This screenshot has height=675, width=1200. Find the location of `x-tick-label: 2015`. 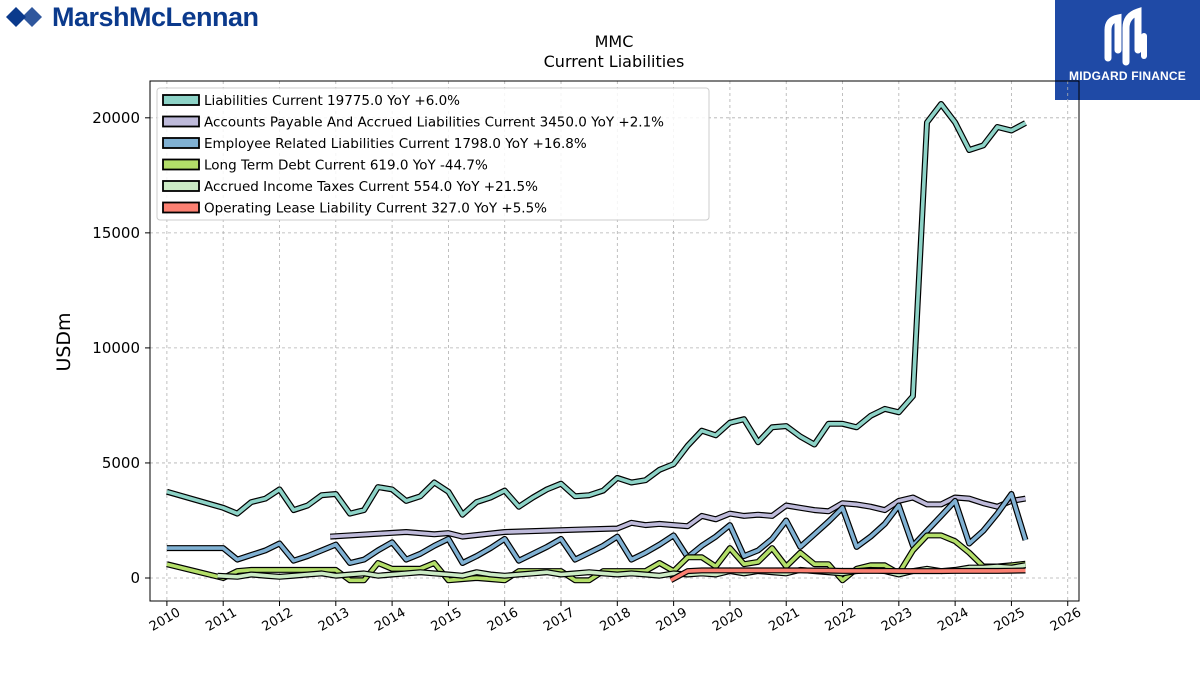

x-tick-label: 2015 is located at coordinates (447, 620).